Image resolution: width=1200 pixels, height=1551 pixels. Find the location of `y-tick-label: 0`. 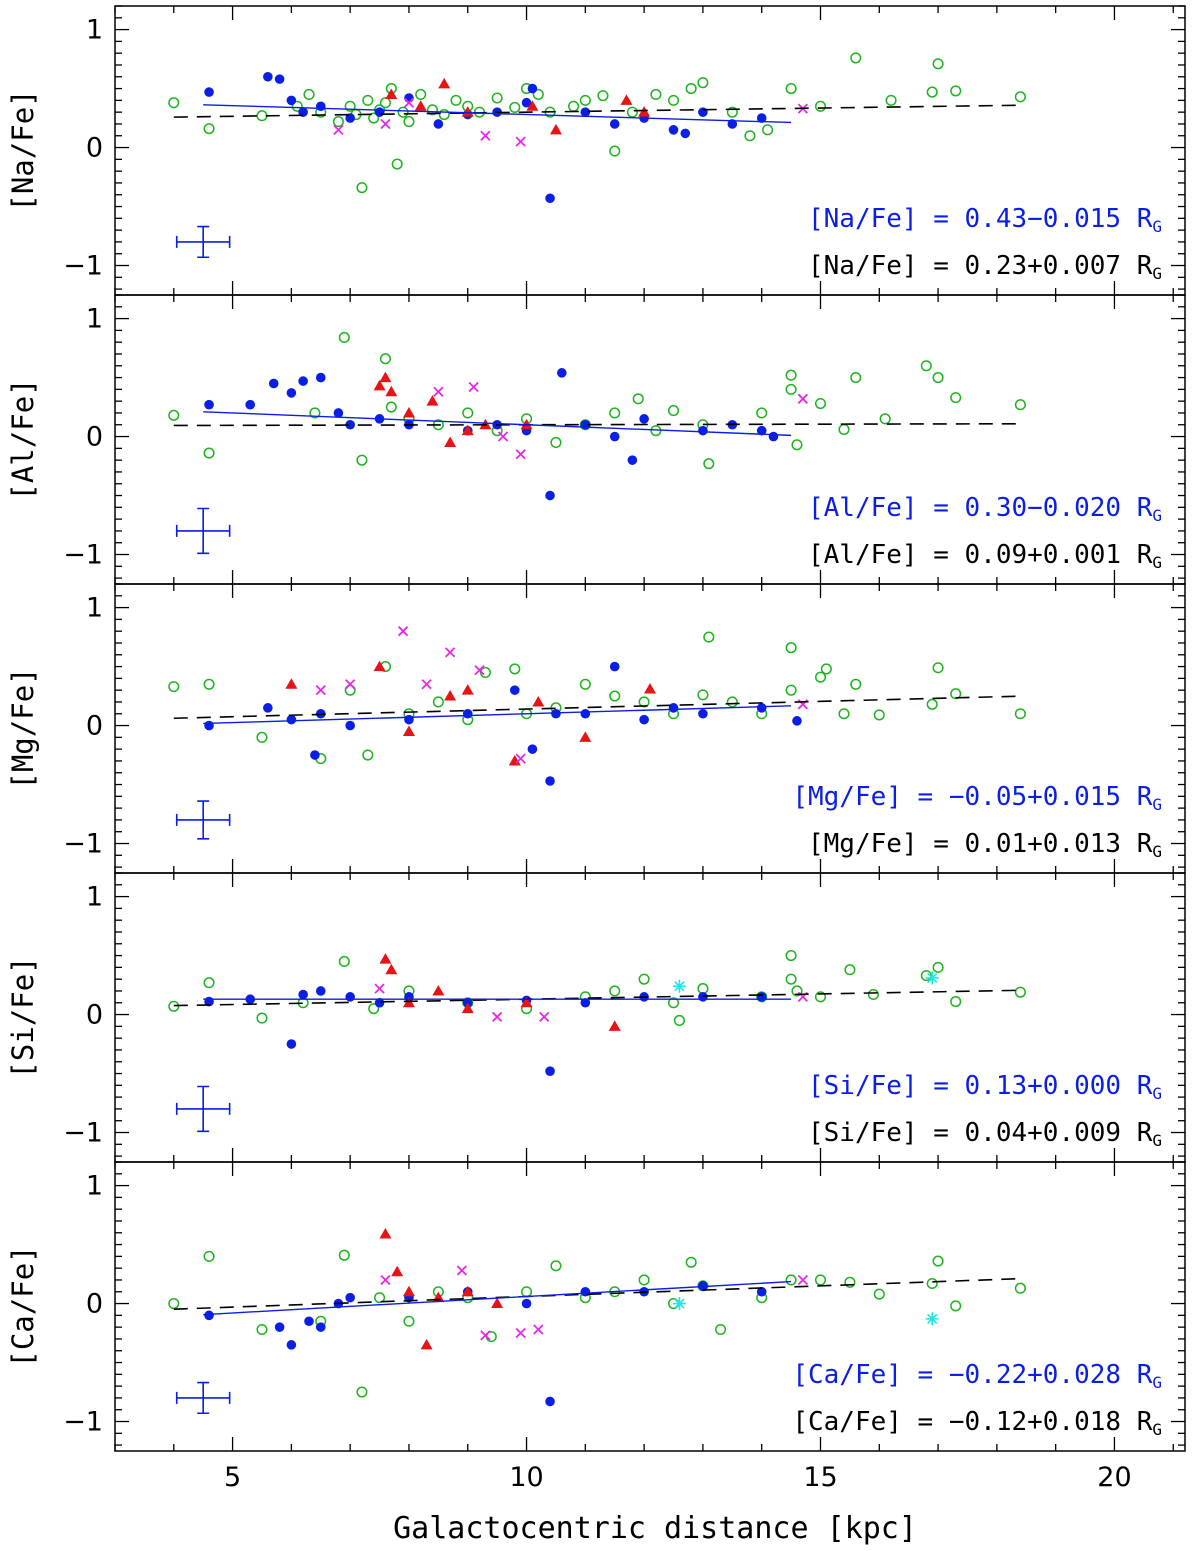

y-tick-label: 0 is located at coordinates (94, 726).